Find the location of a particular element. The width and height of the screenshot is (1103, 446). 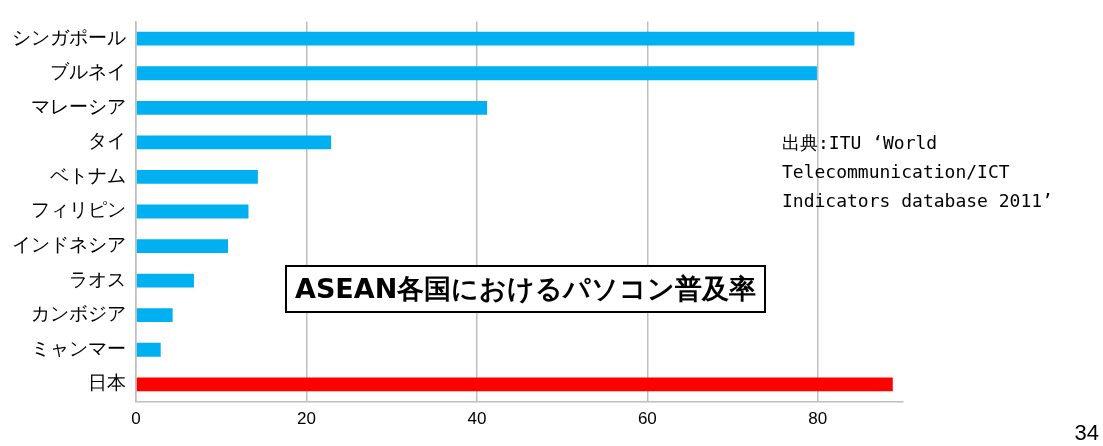

x-tick-label: 60 is located at coordinates (647, 419).